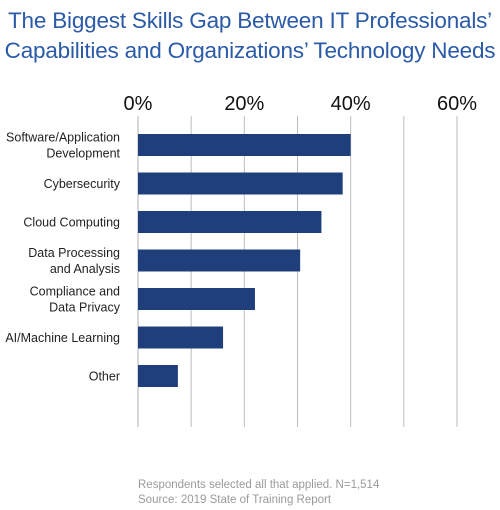  Describe the element at coordinates (82, 184) in the screenshot. I see `category-label: Cybersecurity` at that location.